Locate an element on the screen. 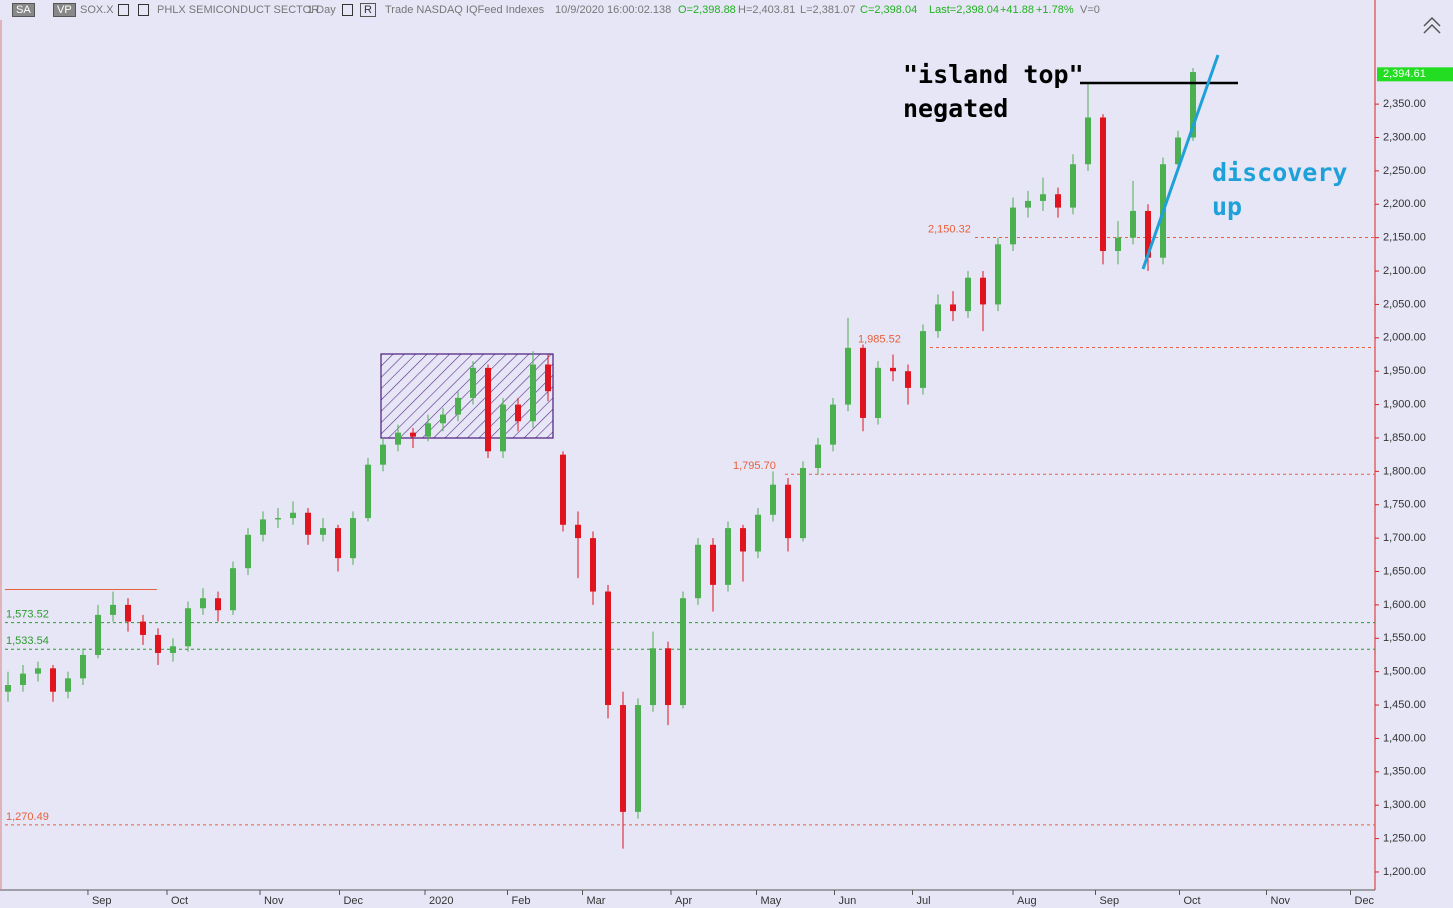 The height and width of the screenshot is (908, 1453). y-tick-label: 1,400.00 is located at coordinates (1404, 738).